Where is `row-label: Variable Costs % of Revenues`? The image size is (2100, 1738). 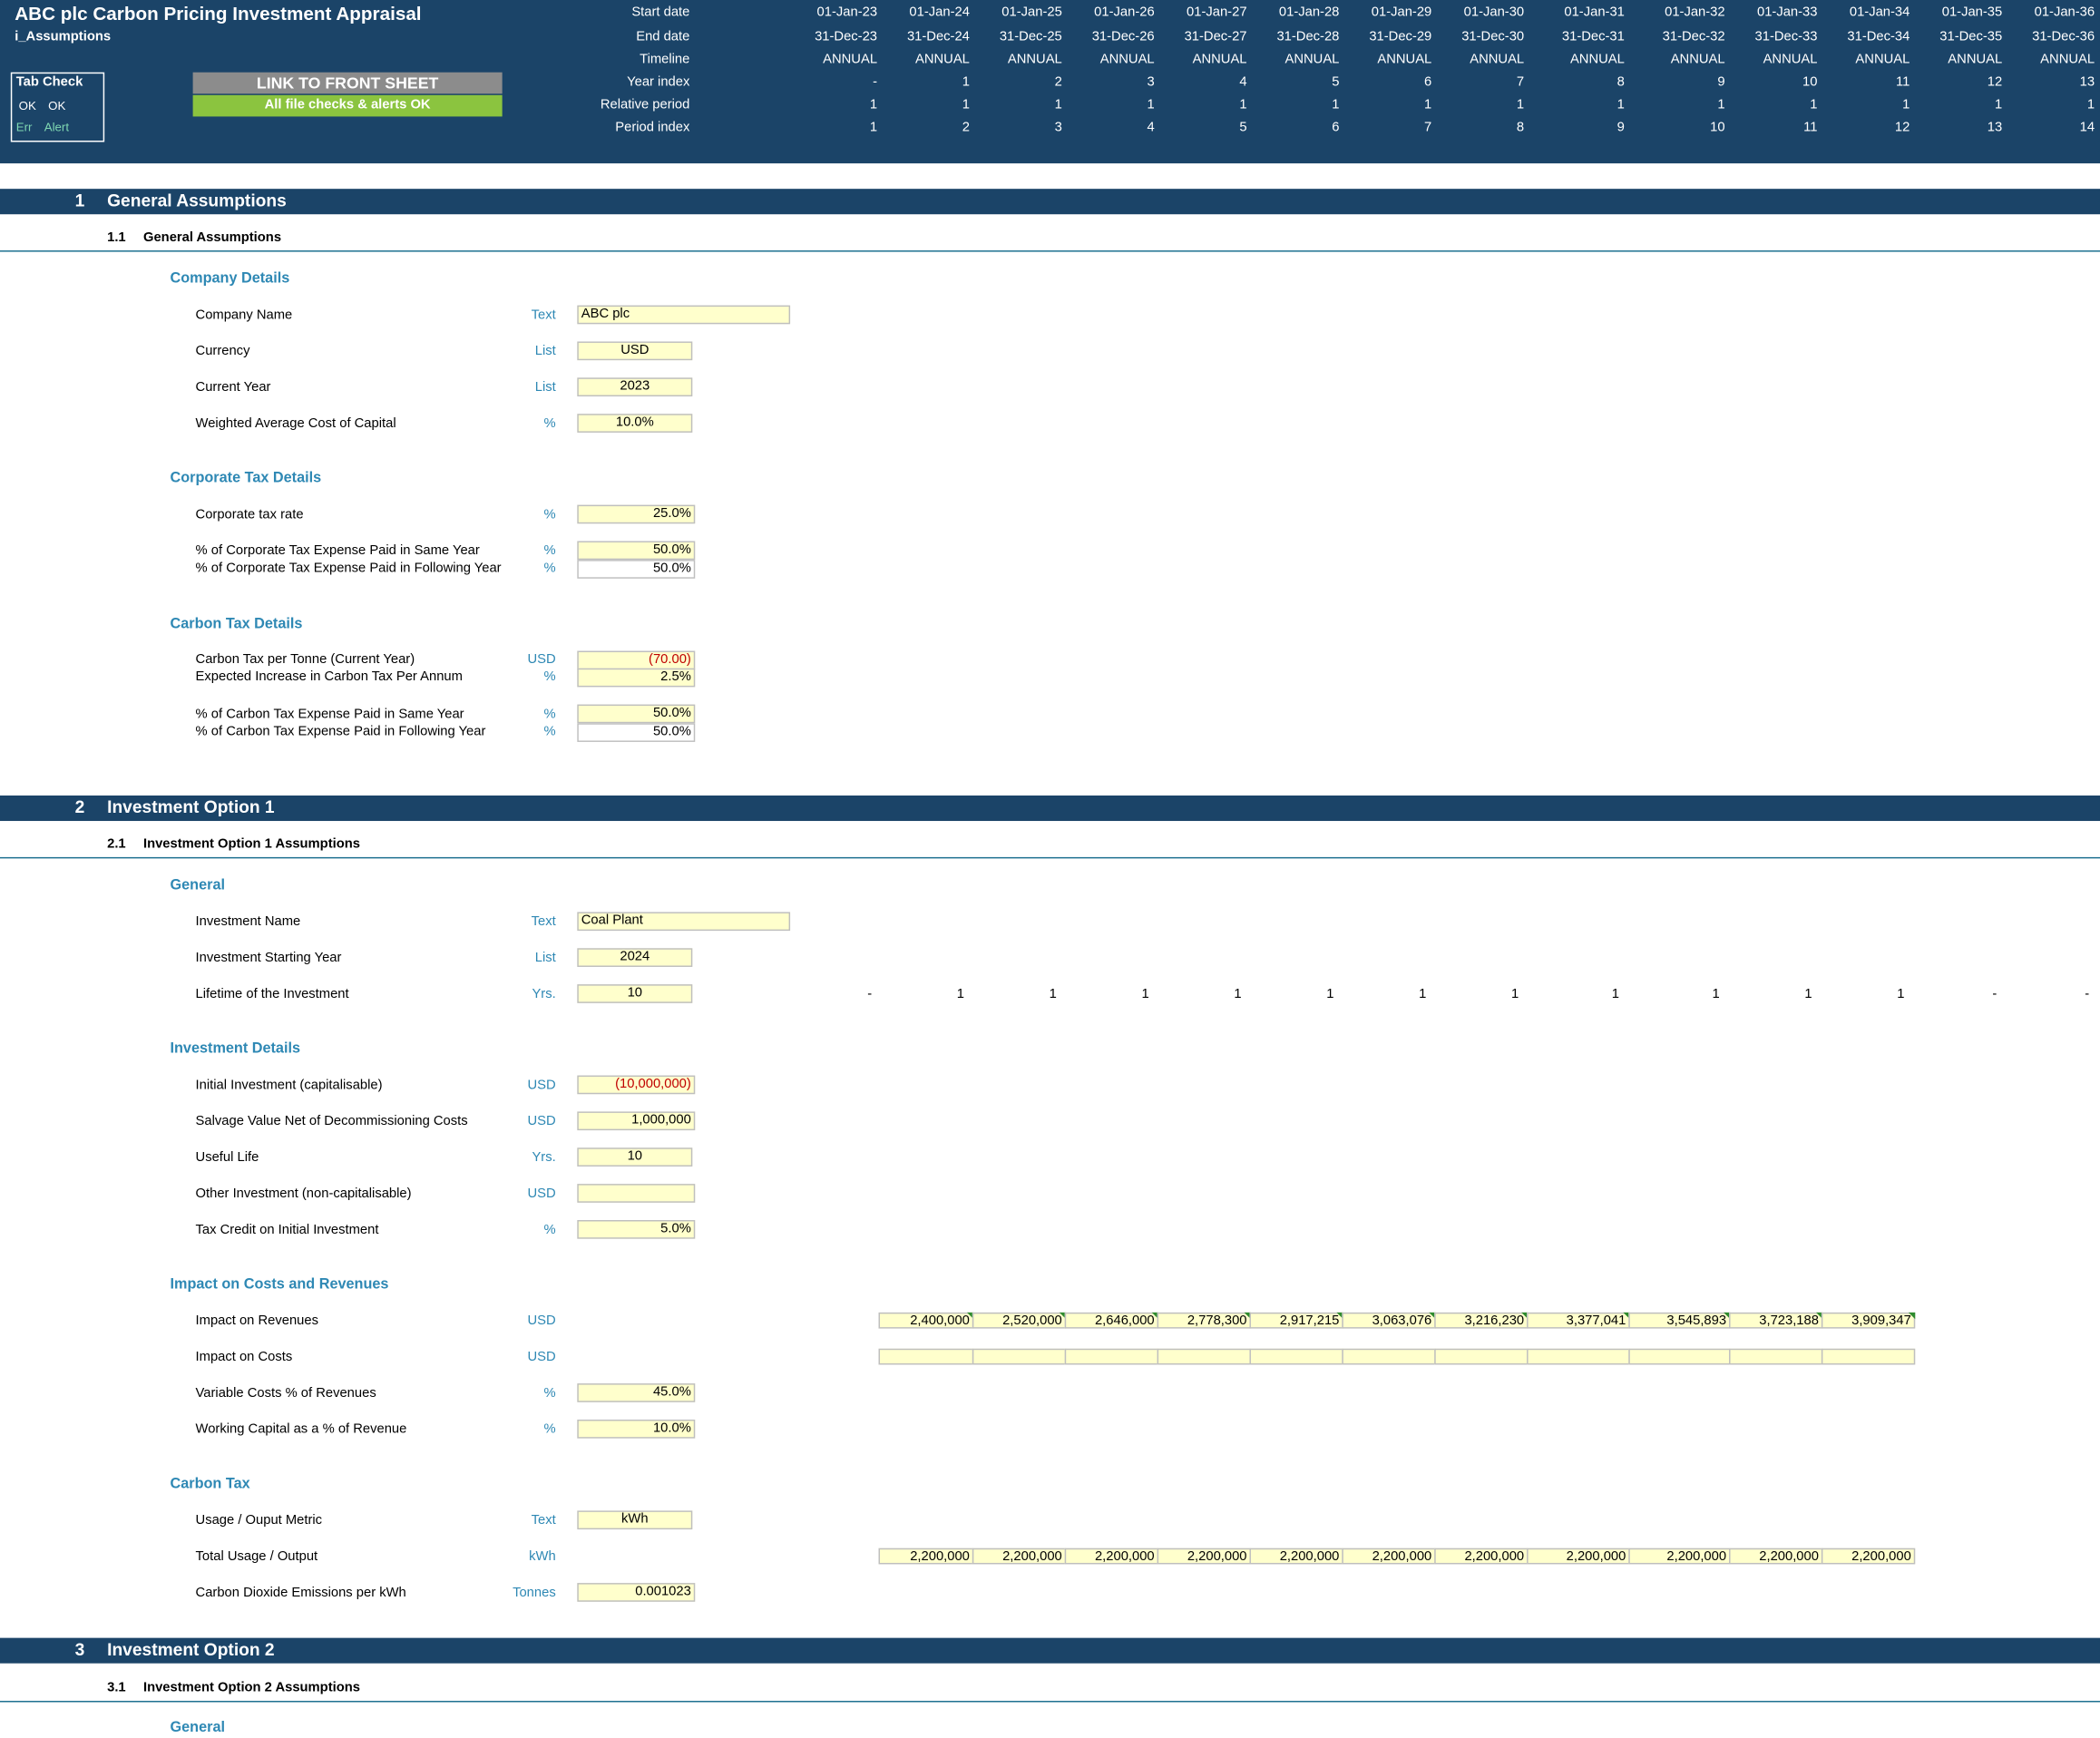
row-label: Variable Costs % of Revenues is located at coordinates (285, 1393).